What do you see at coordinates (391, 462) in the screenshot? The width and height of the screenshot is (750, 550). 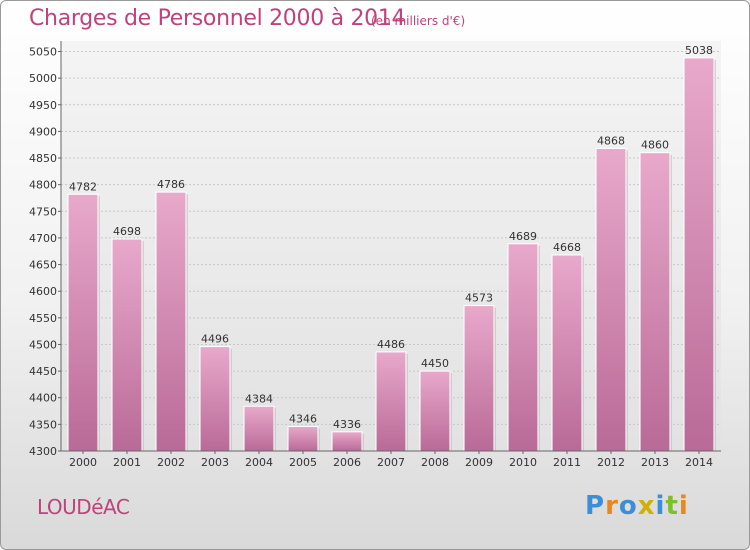 I see `x-tick-label: 2007` at bounding box center [391, 462].